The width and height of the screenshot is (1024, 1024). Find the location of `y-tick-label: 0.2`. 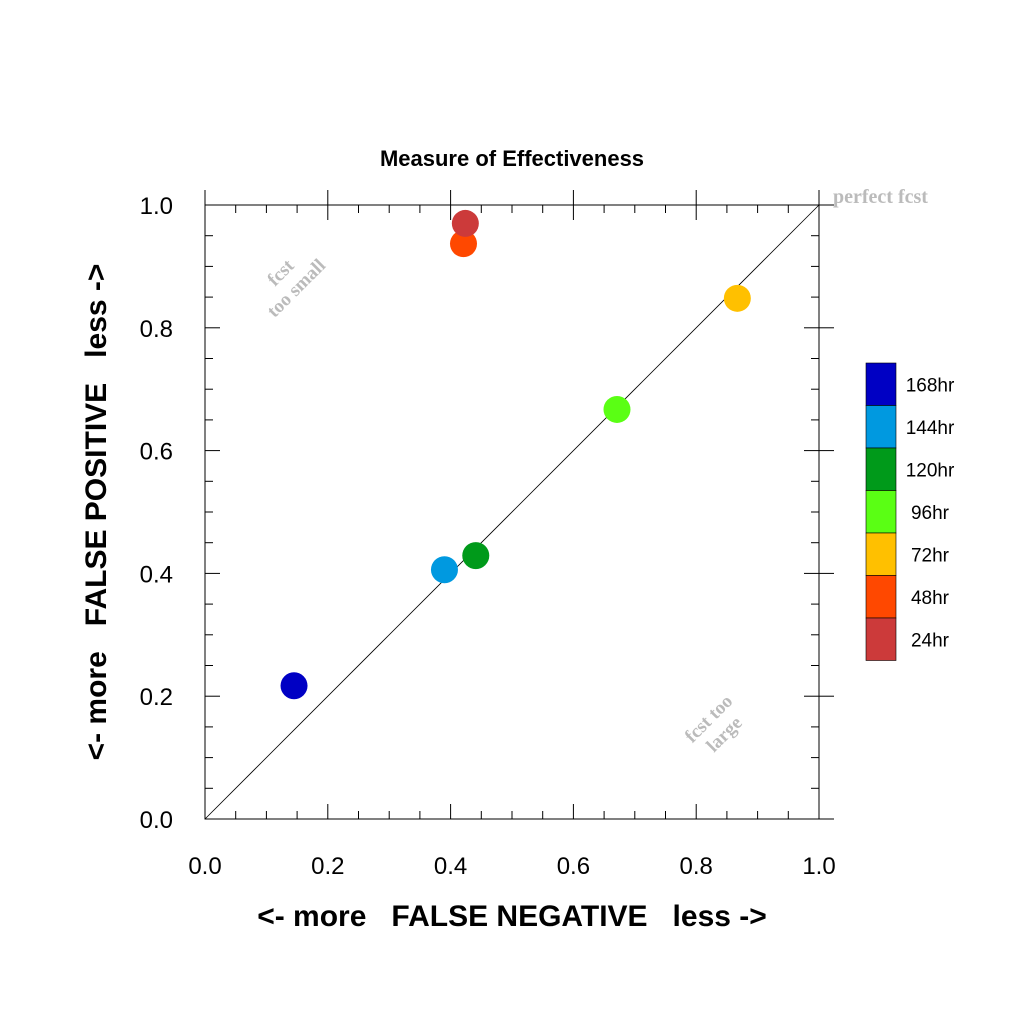

y-tick-label: 0.2 is located at coordinates (156, 697).